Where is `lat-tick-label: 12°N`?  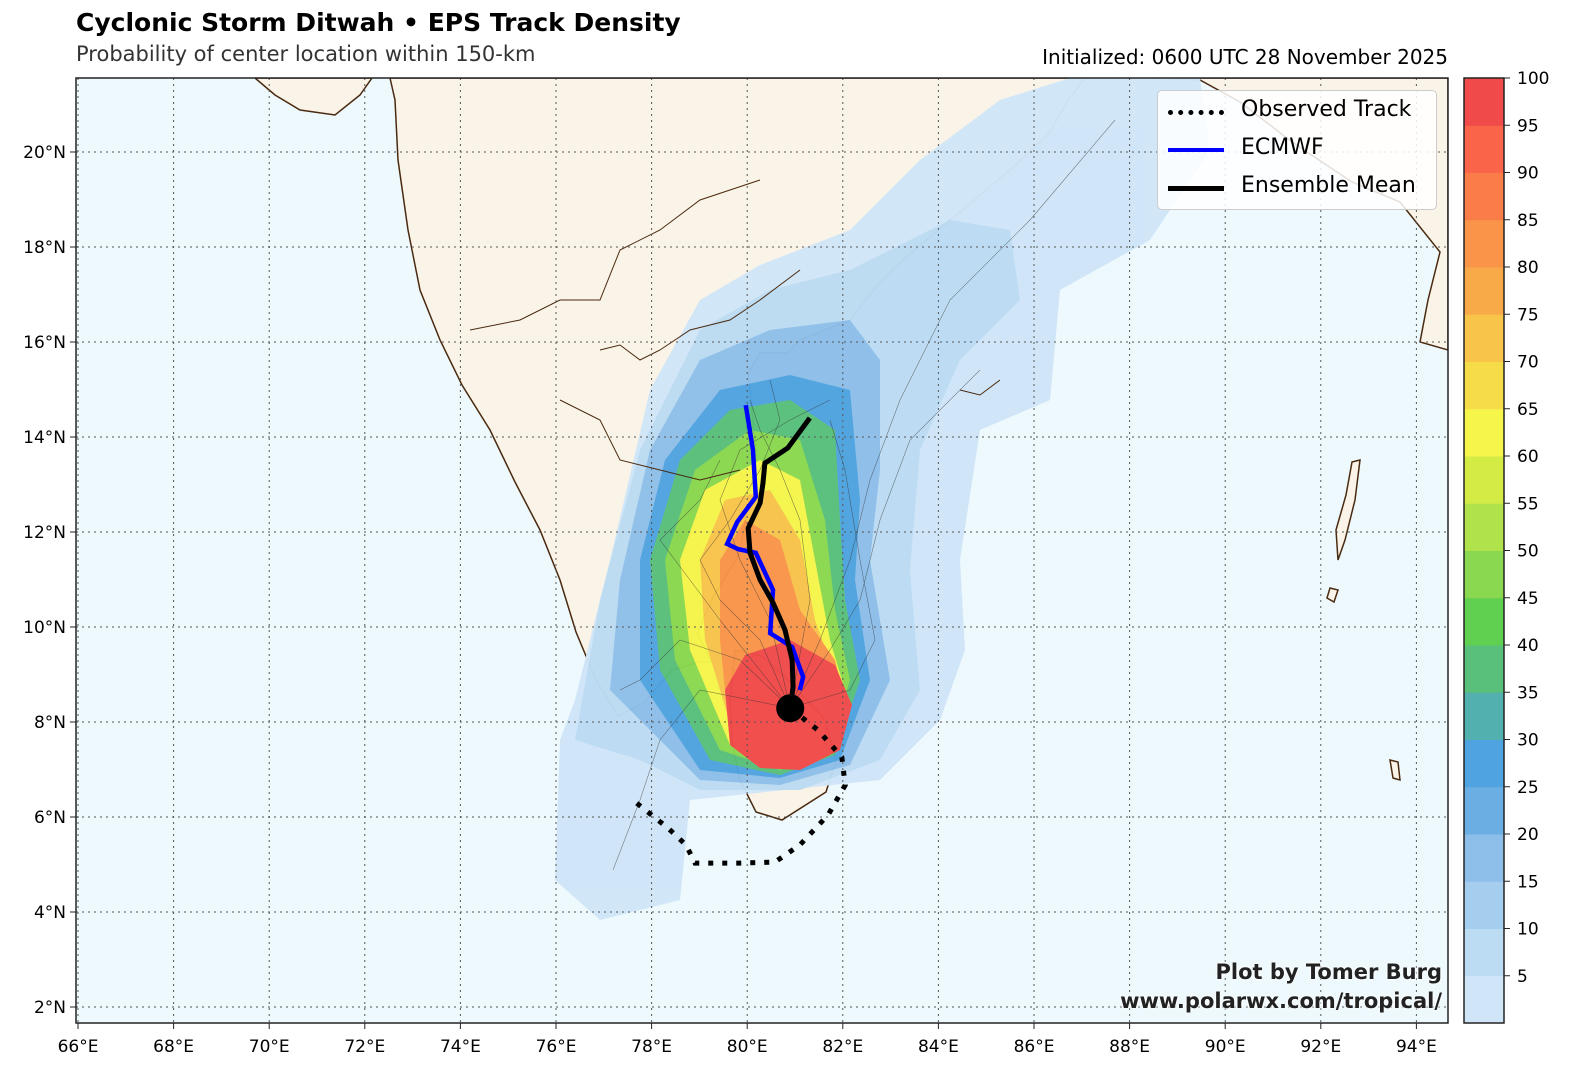
lat-tick-label: 12°N is located at coordinates (44, 533).